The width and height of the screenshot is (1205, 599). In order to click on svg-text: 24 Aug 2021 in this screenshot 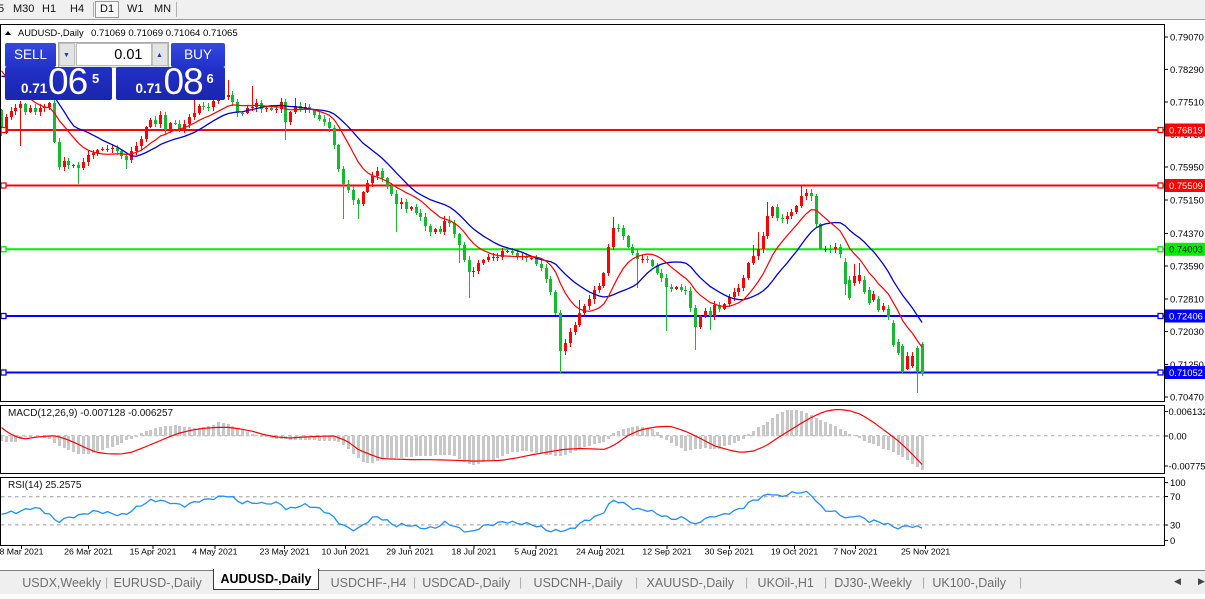, I will do `click(600, 552)`.